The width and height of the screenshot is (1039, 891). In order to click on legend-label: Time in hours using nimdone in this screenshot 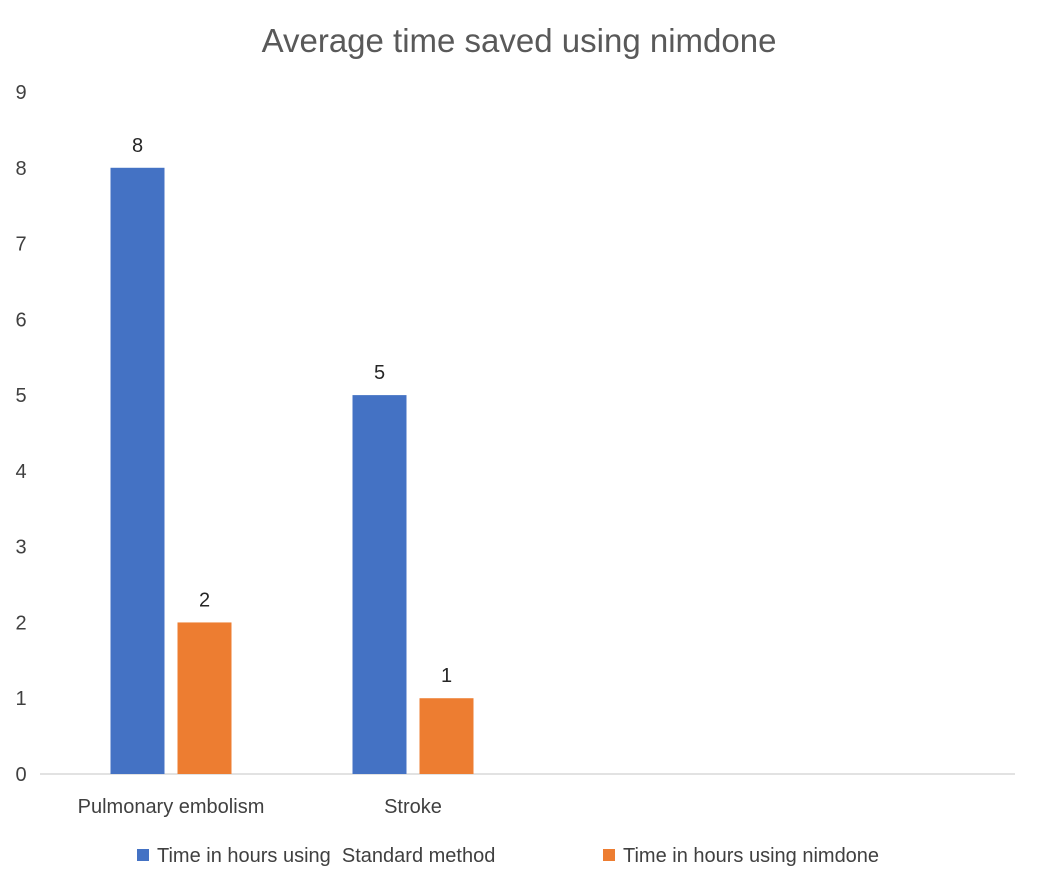, I will do `click(751, 856)`.